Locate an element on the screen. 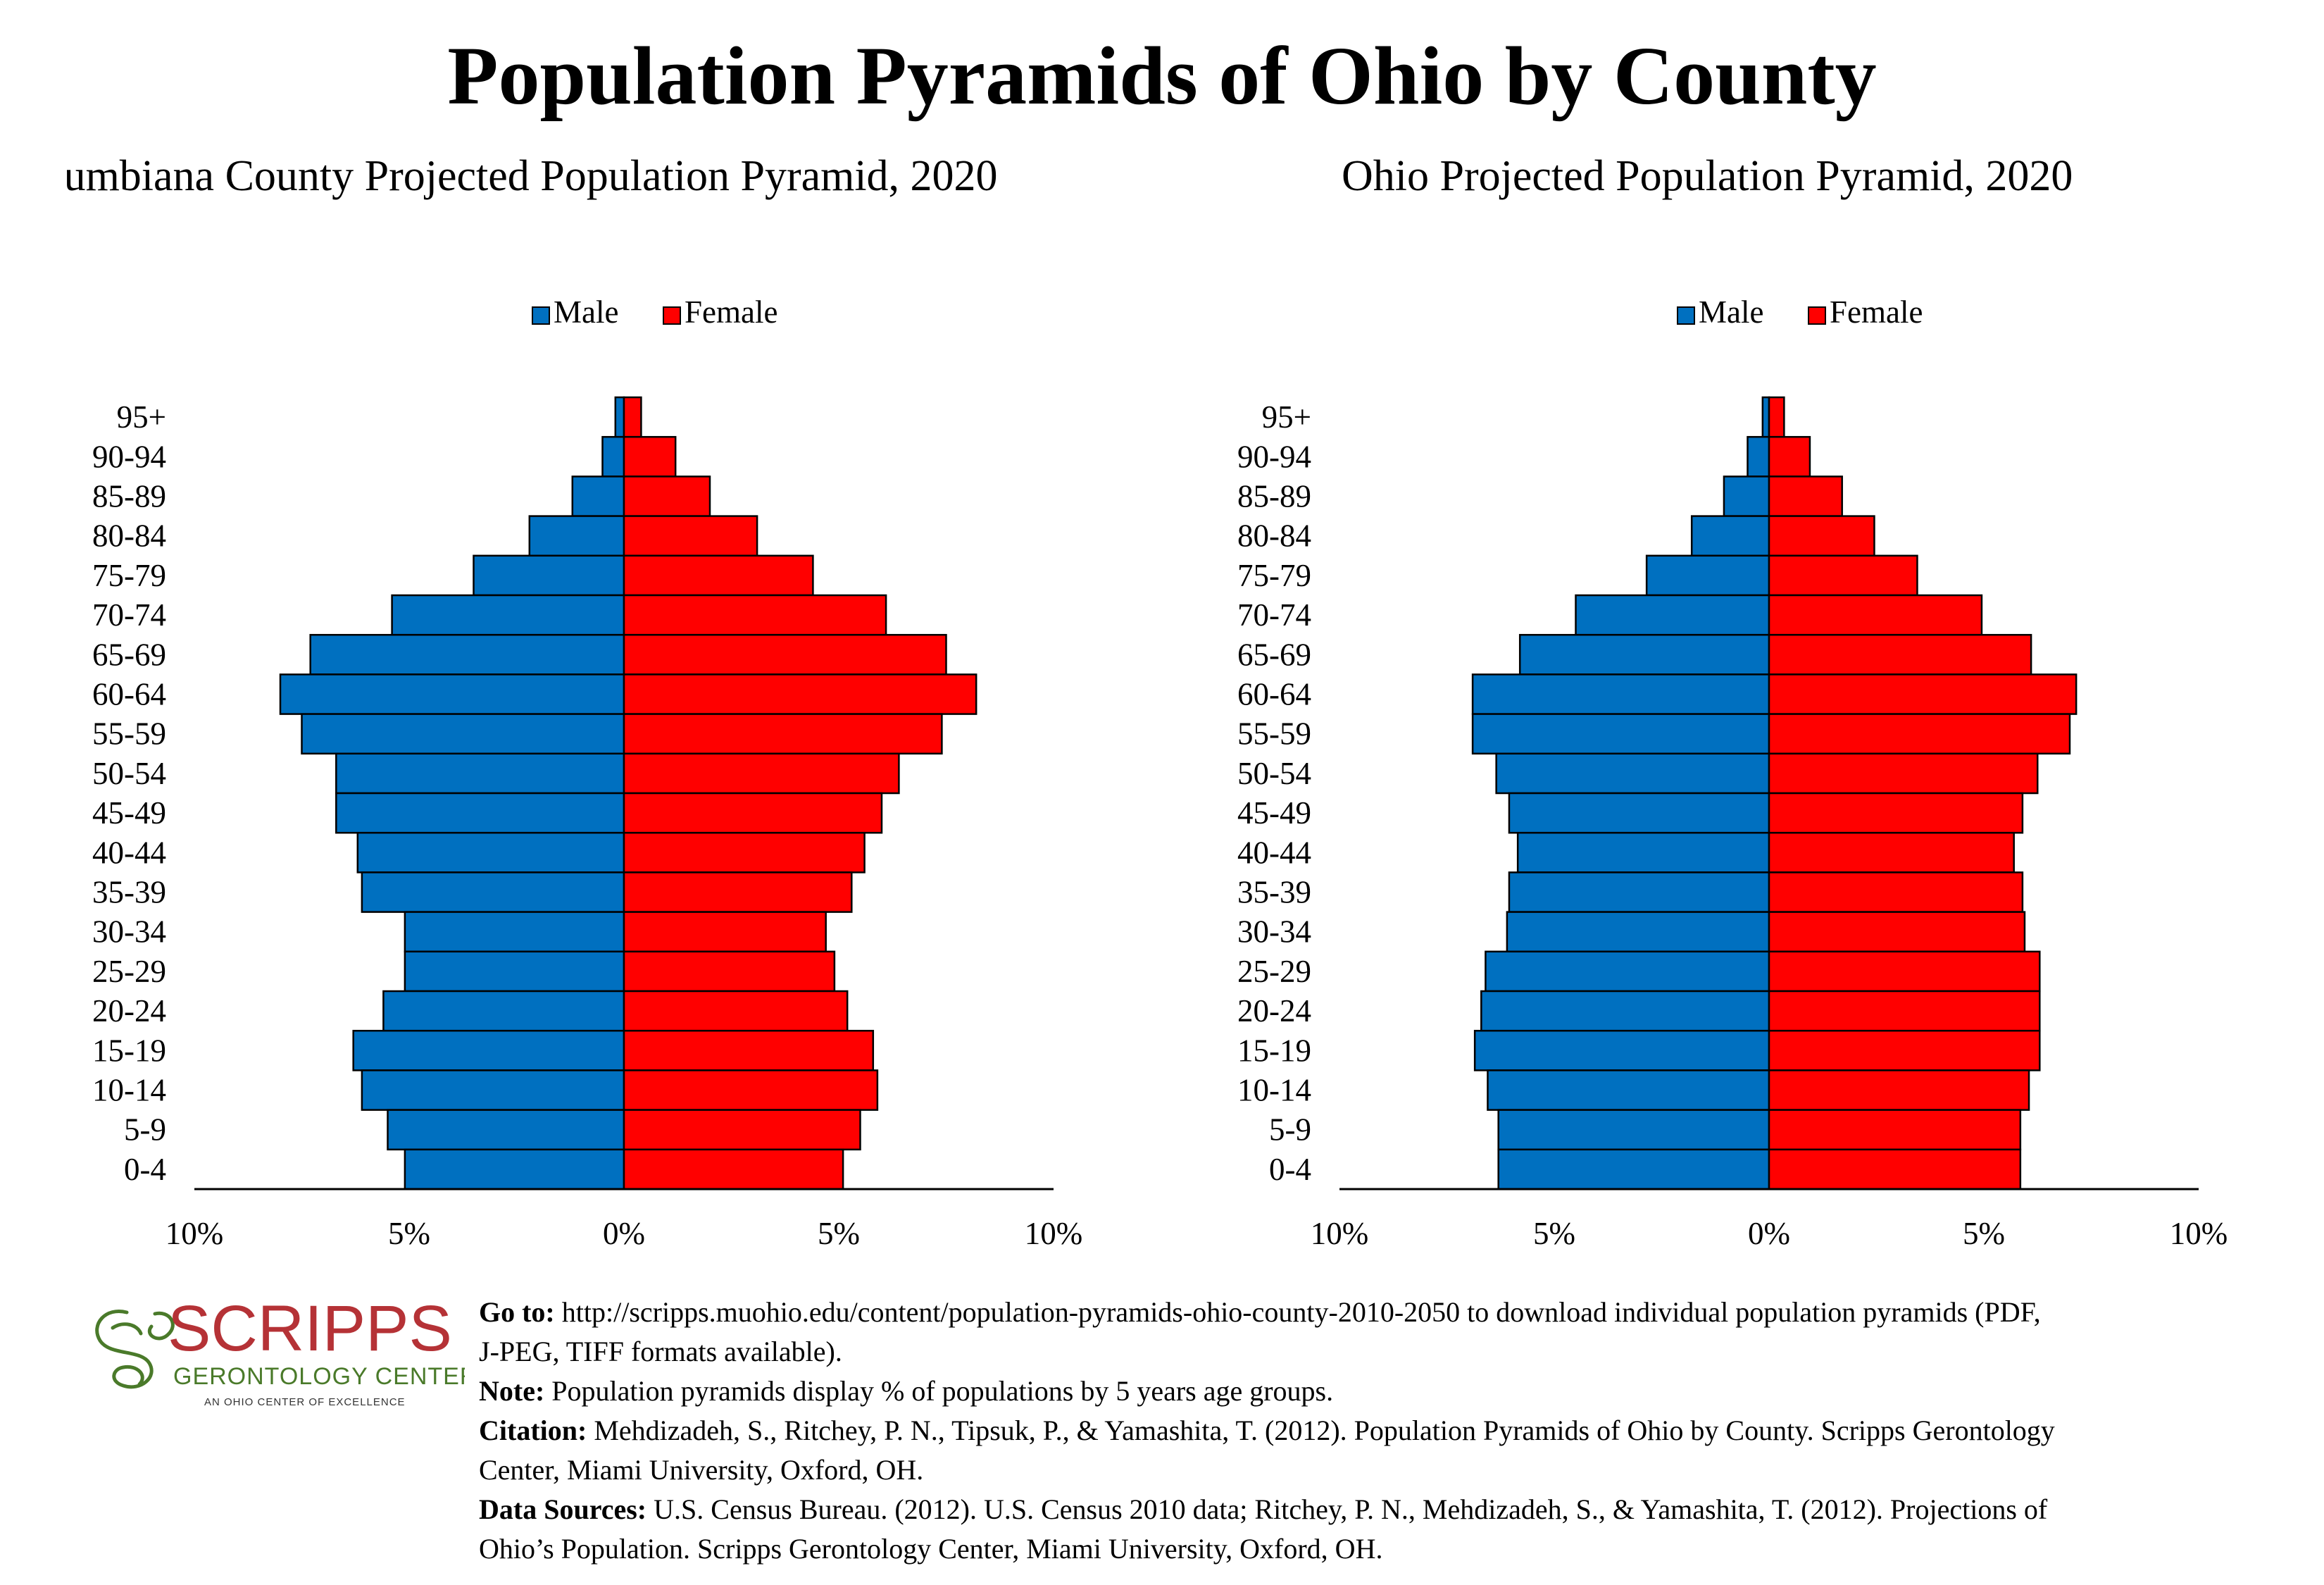  age-label: 0-4 is located at coordinates (1290, 1169).